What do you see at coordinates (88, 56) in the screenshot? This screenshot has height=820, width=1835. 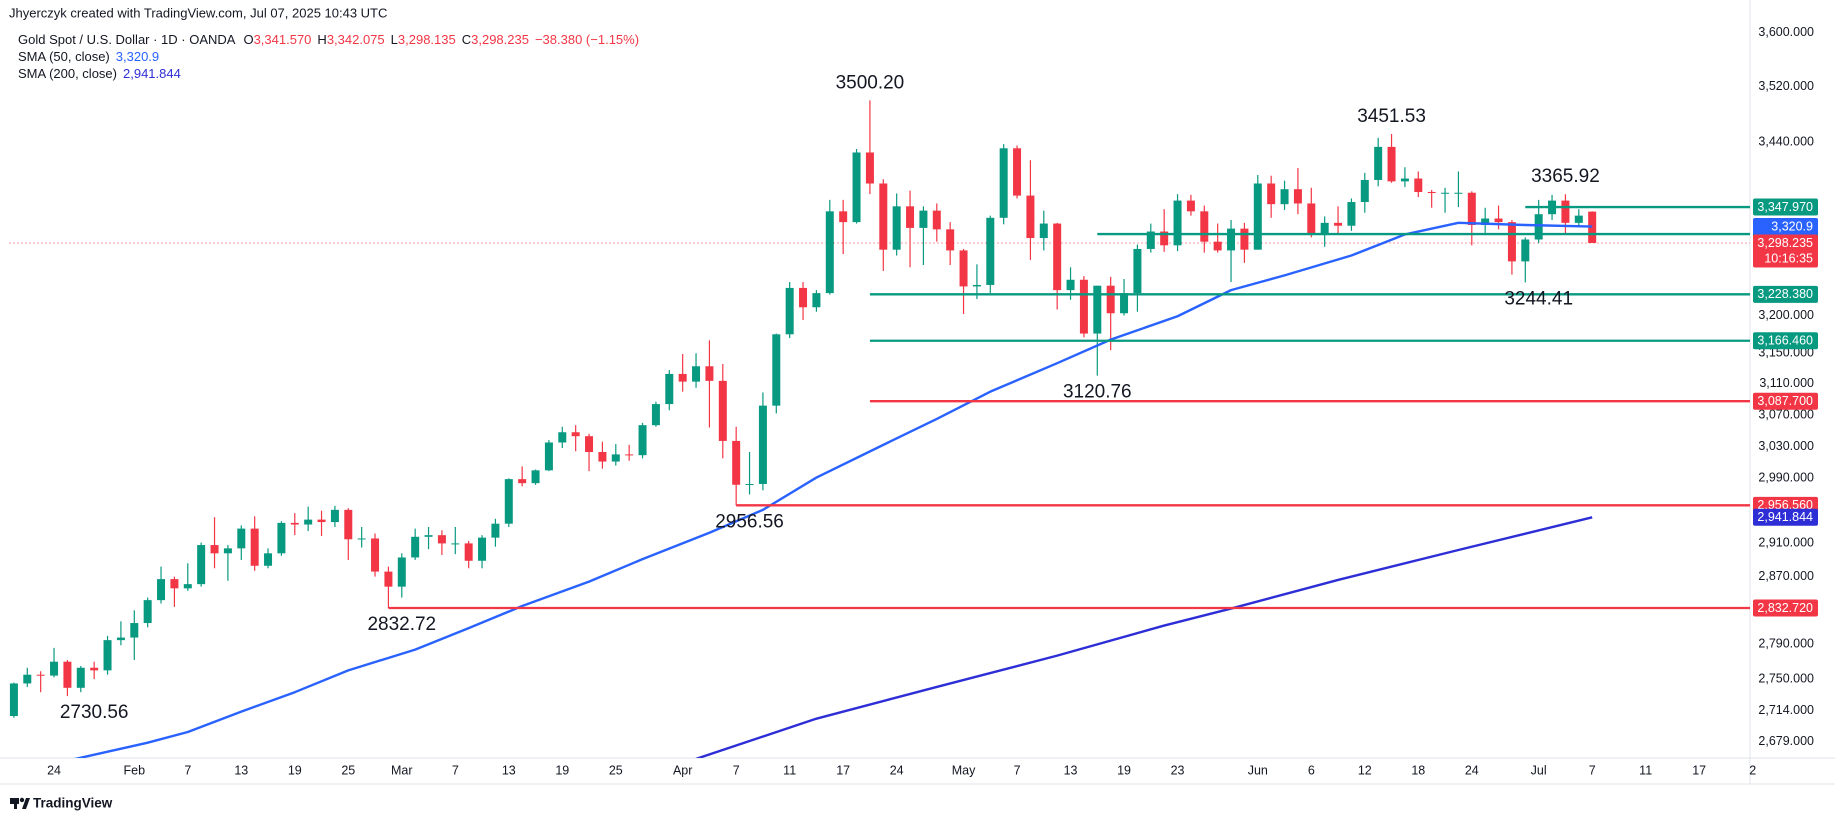 I see `indicator-legend: SMA (50, close) 3,320.9` at bounding box center [88, 56].